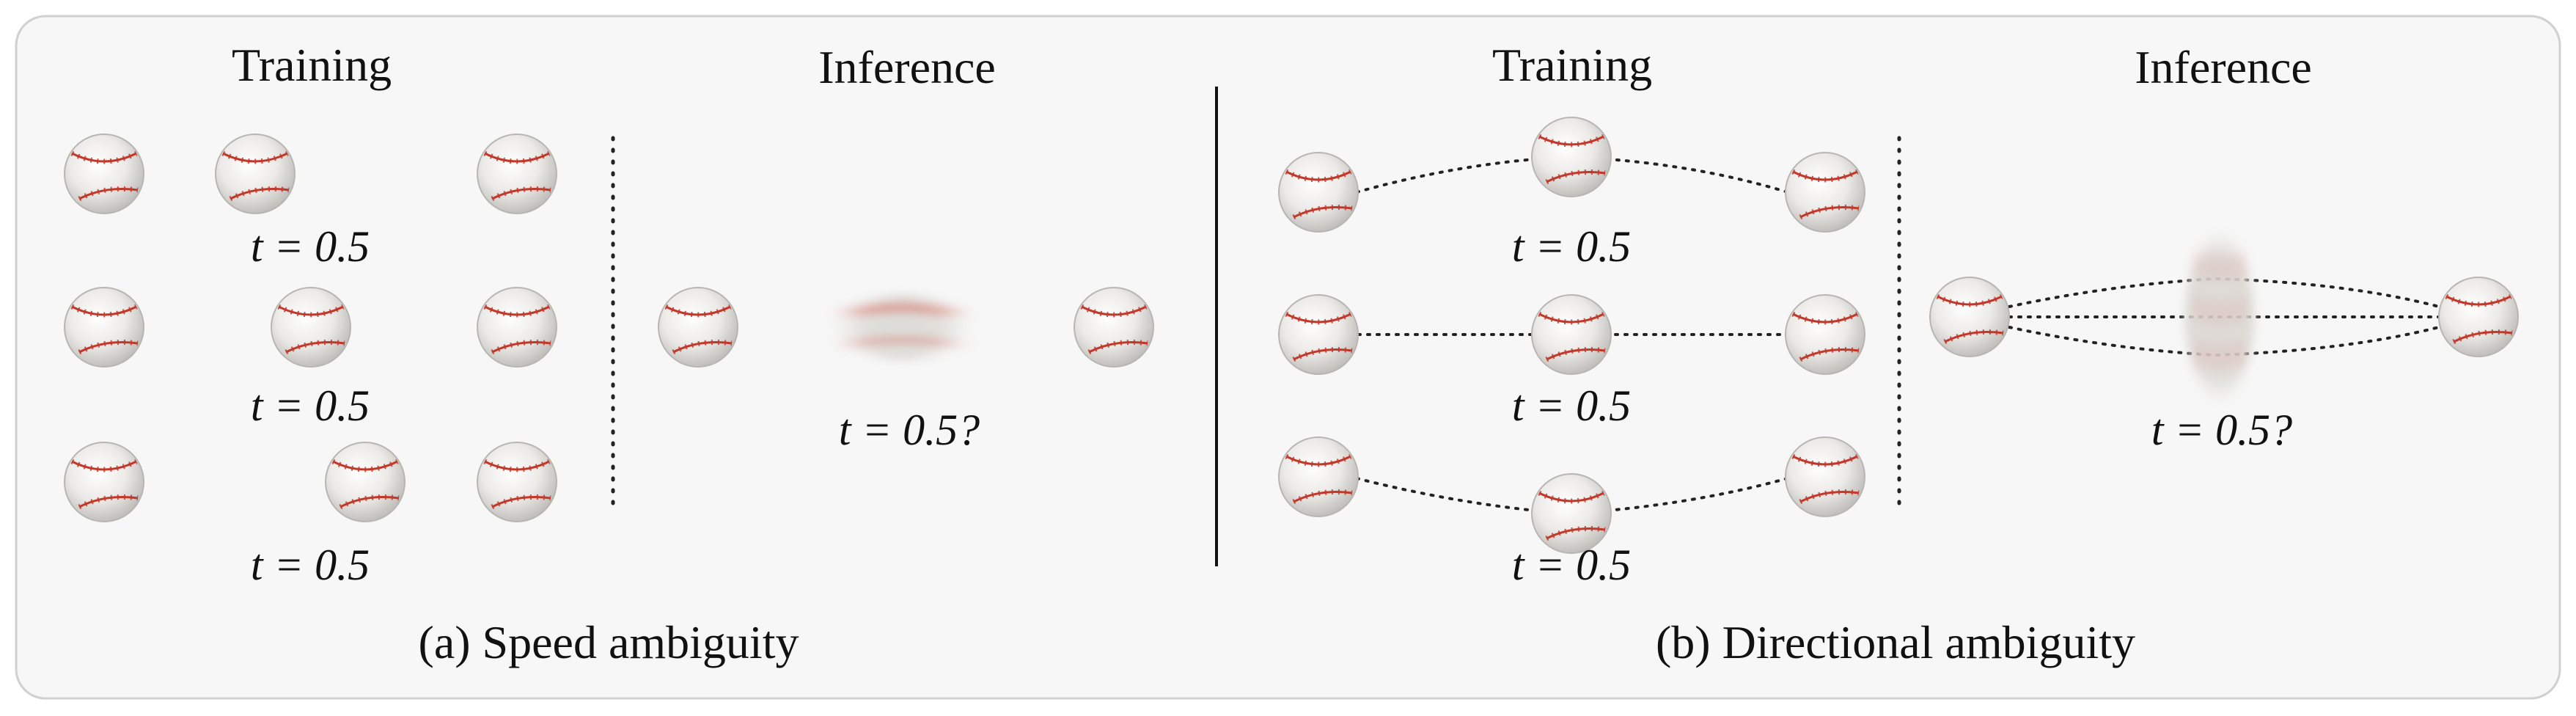 Image resolution: width=2576 pixels, height=716 pixels. Describe the element at coordinates (311, 246) in the screenshot. I see `panel-a-time-label-1: t = 0.5` at that location.